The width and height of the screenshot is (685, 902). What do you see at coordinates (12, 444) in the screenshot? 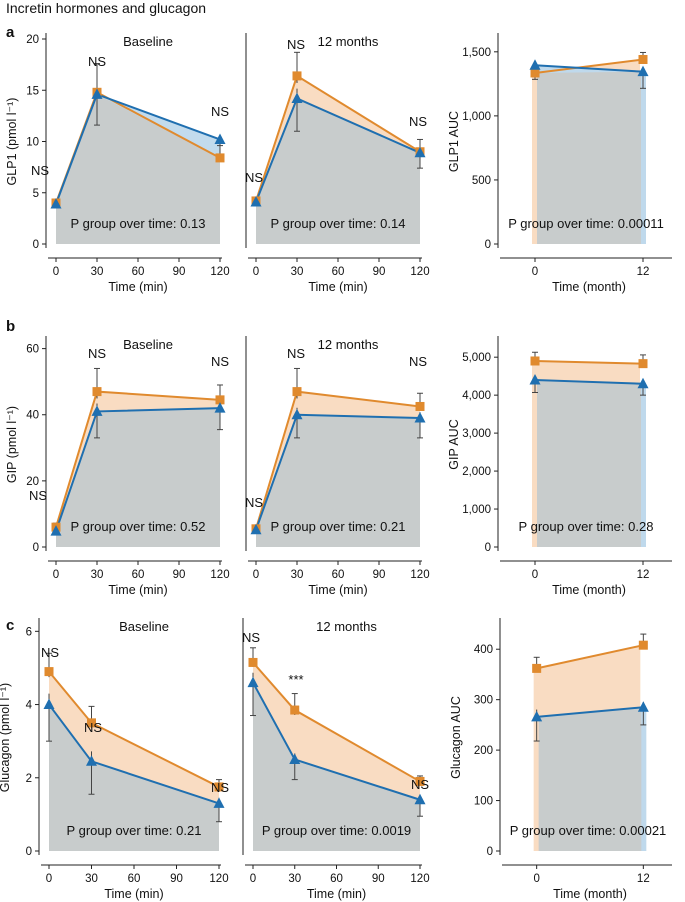
I see `y-axis-label: GIP (pmol l⁻¹)` at bounding box center [12, 444].